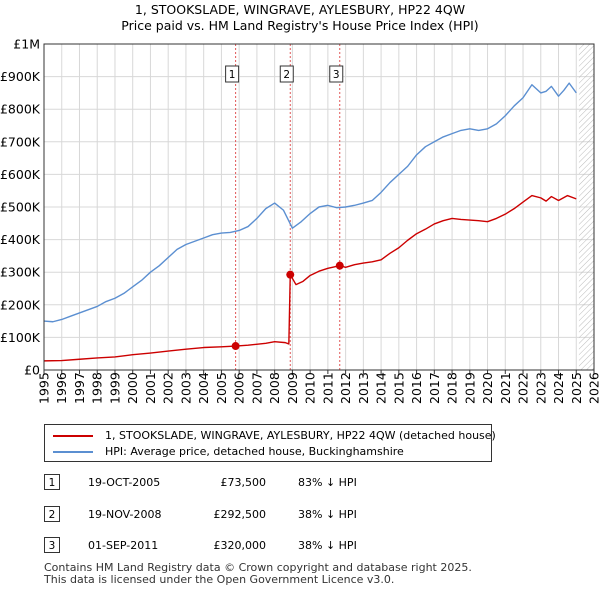  Describe the element at coordinates (487, 388) in the screenshot. I see `x-tick-label: 2020` at that location.